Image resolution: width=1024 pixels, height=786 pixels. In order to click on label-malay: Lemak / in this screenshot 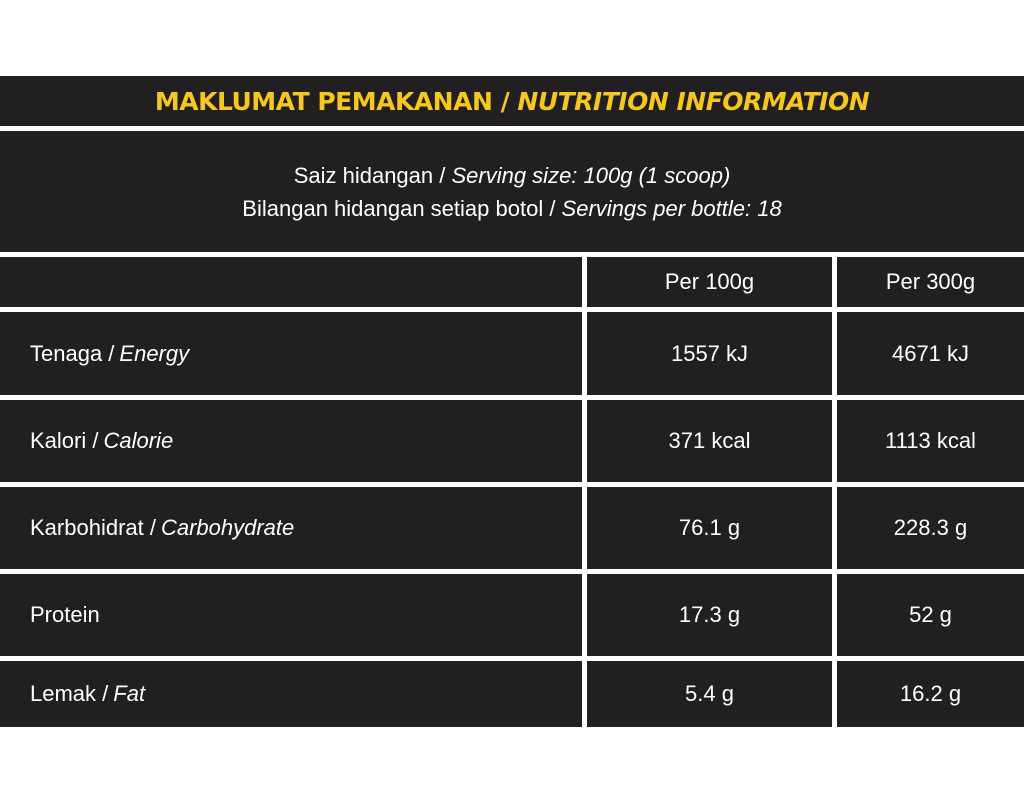, I will do `click(69, 693)`.